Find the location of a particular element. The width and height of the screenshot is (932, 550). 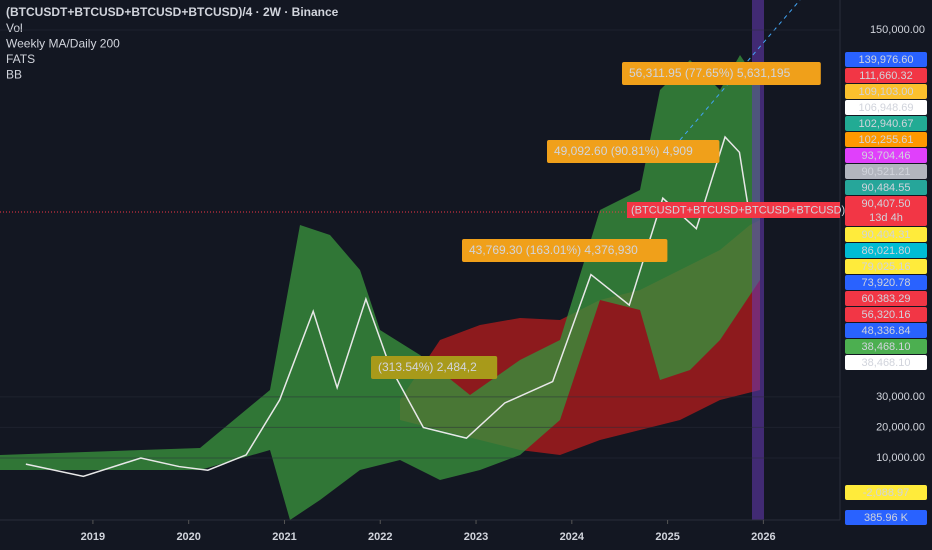

price-tick-label: 20,000.00 is located at coordinates (900, 427).